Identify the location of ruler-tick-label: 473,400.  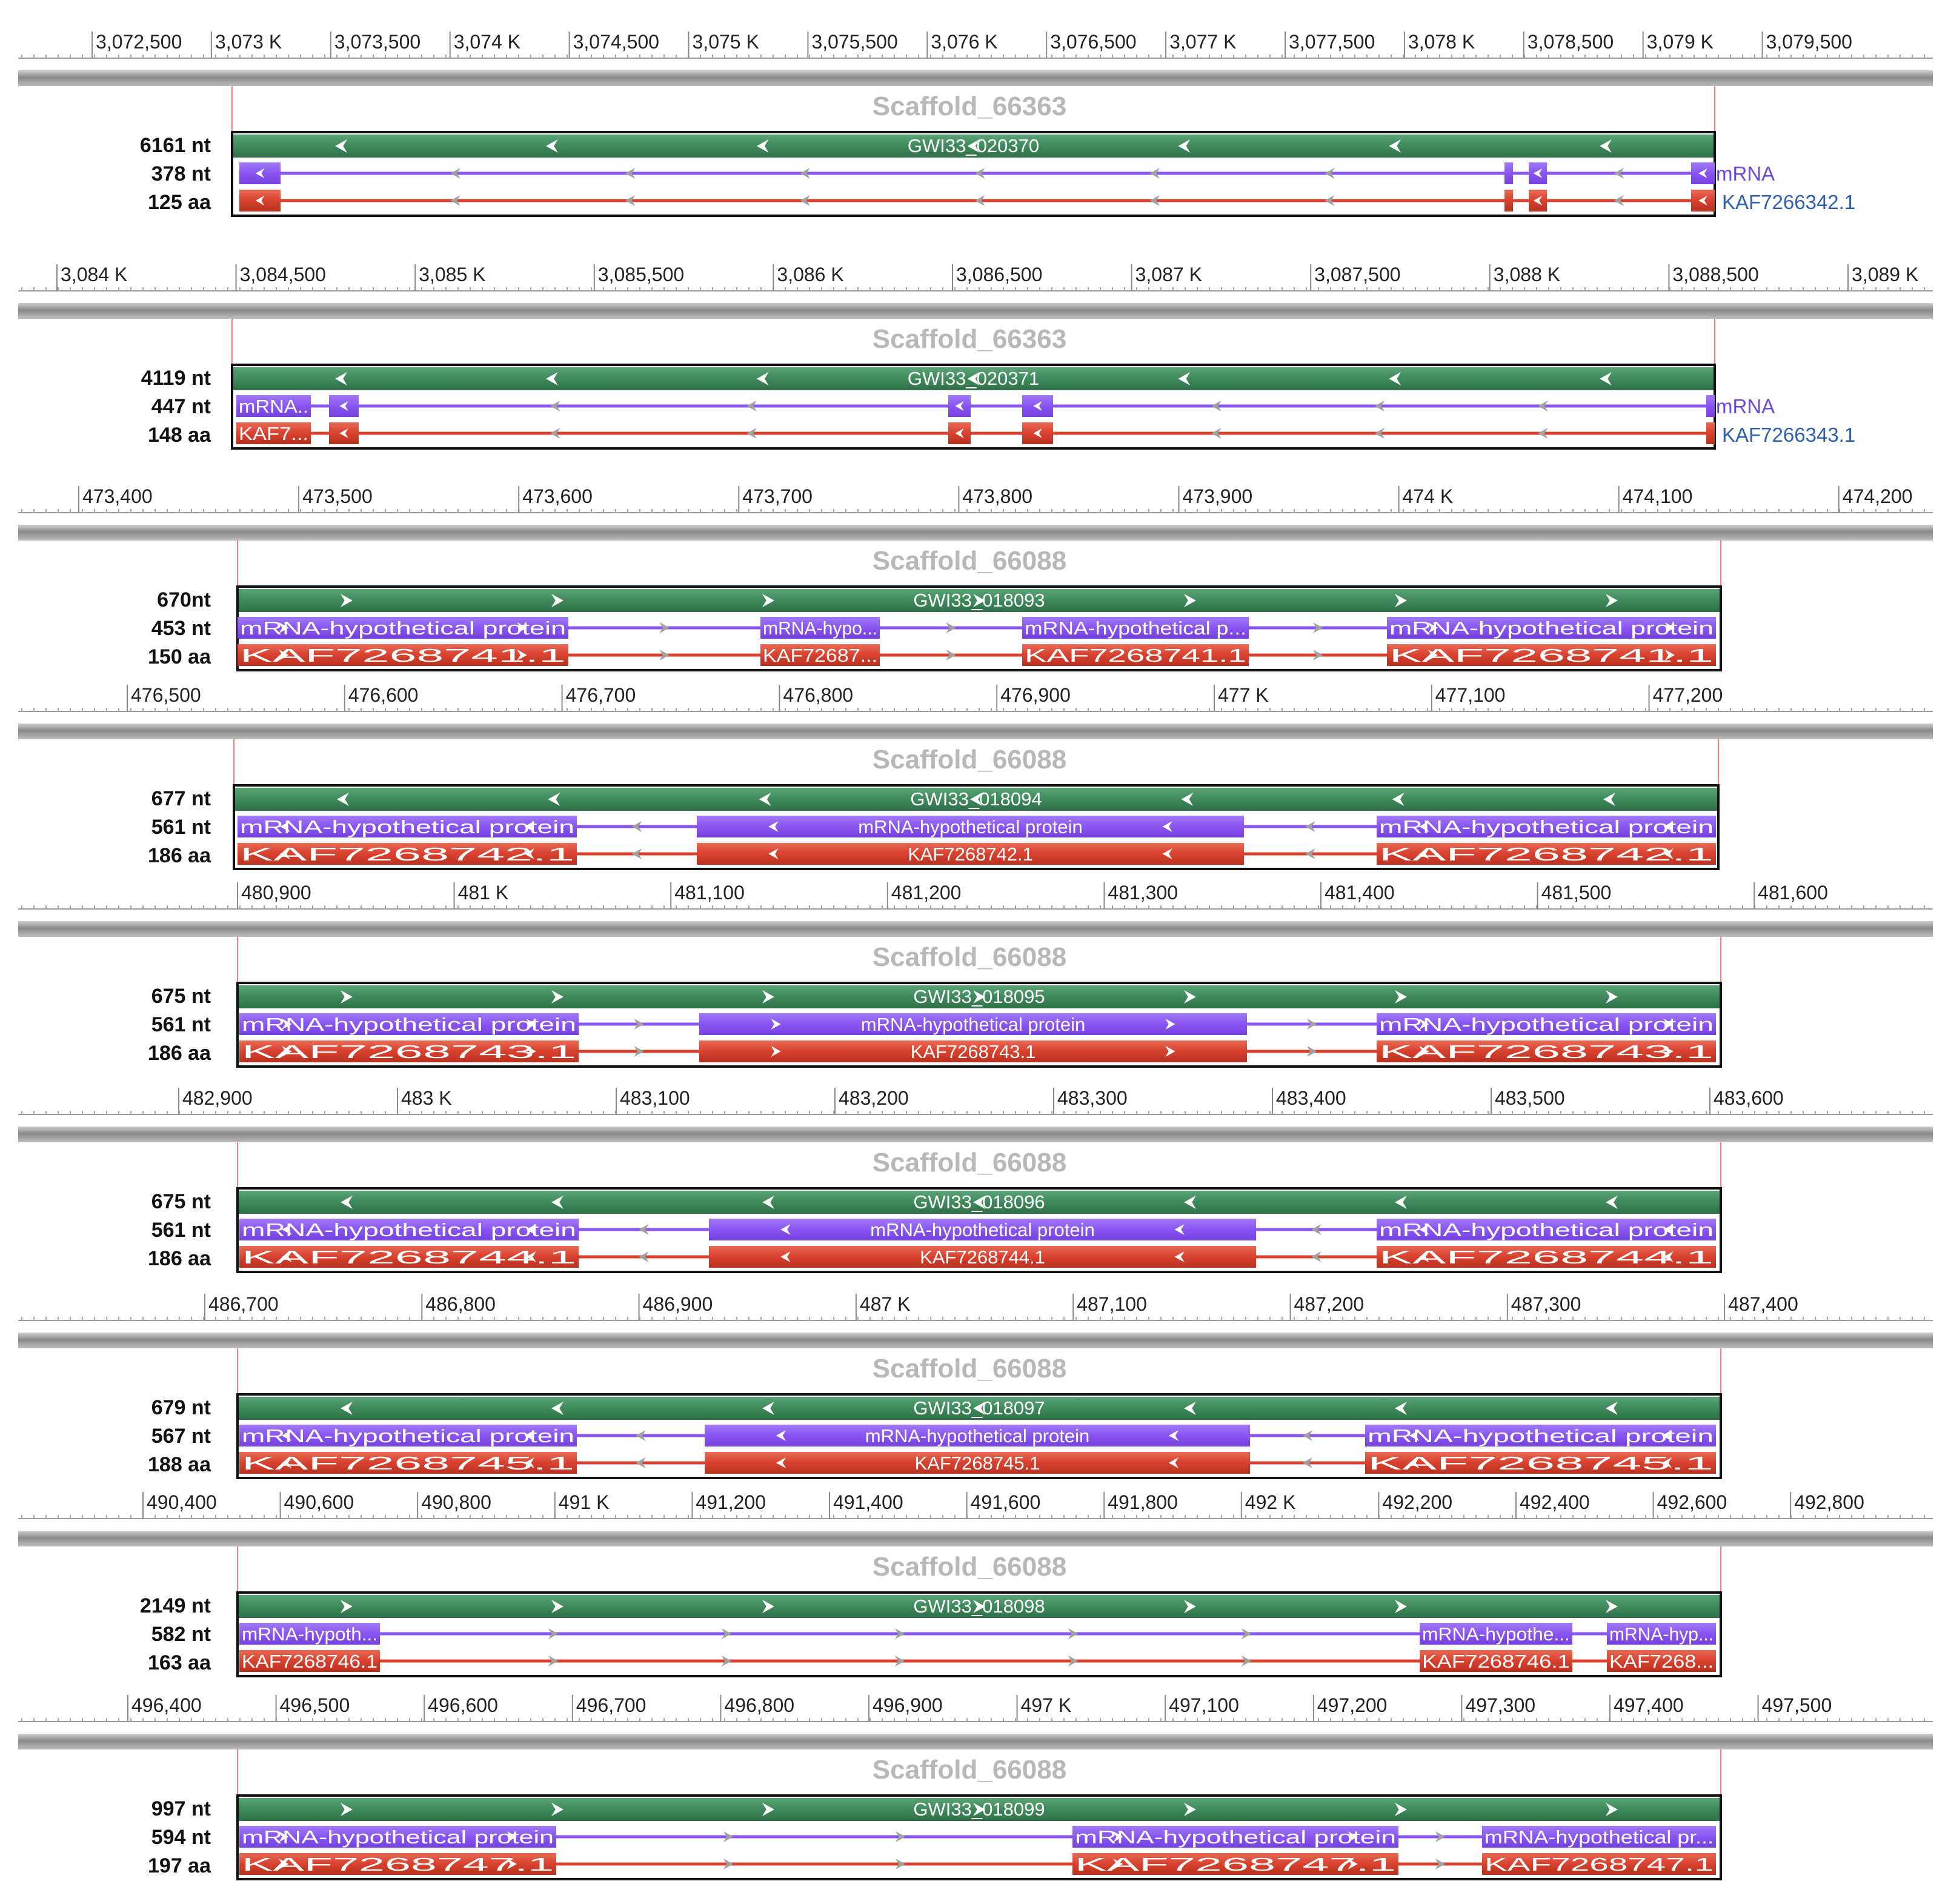
(117, 496).